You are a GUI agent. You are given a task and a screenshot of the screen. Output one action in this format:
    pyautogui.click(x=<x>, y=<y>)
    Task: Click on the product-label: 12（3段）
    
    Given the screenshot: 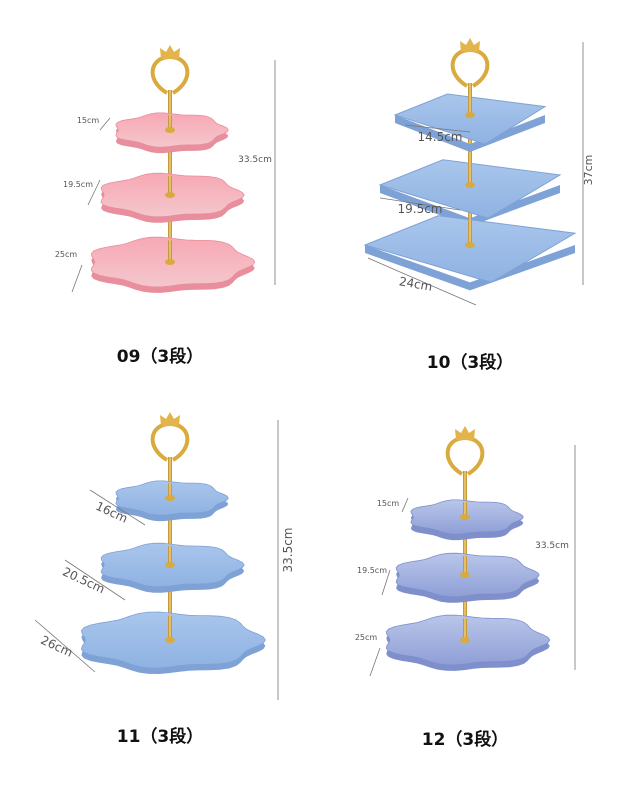 What is the action you would take?
    pyautogui.click(x=465, y=739)
    